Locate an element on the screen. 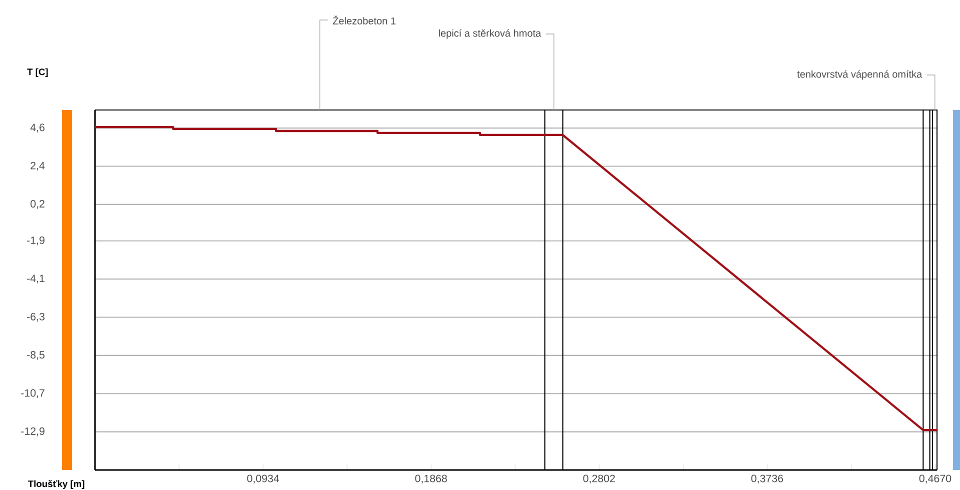 This screenshot has width=960, height=490. text: Železobeton 1 is located at coordinates (364, 20).